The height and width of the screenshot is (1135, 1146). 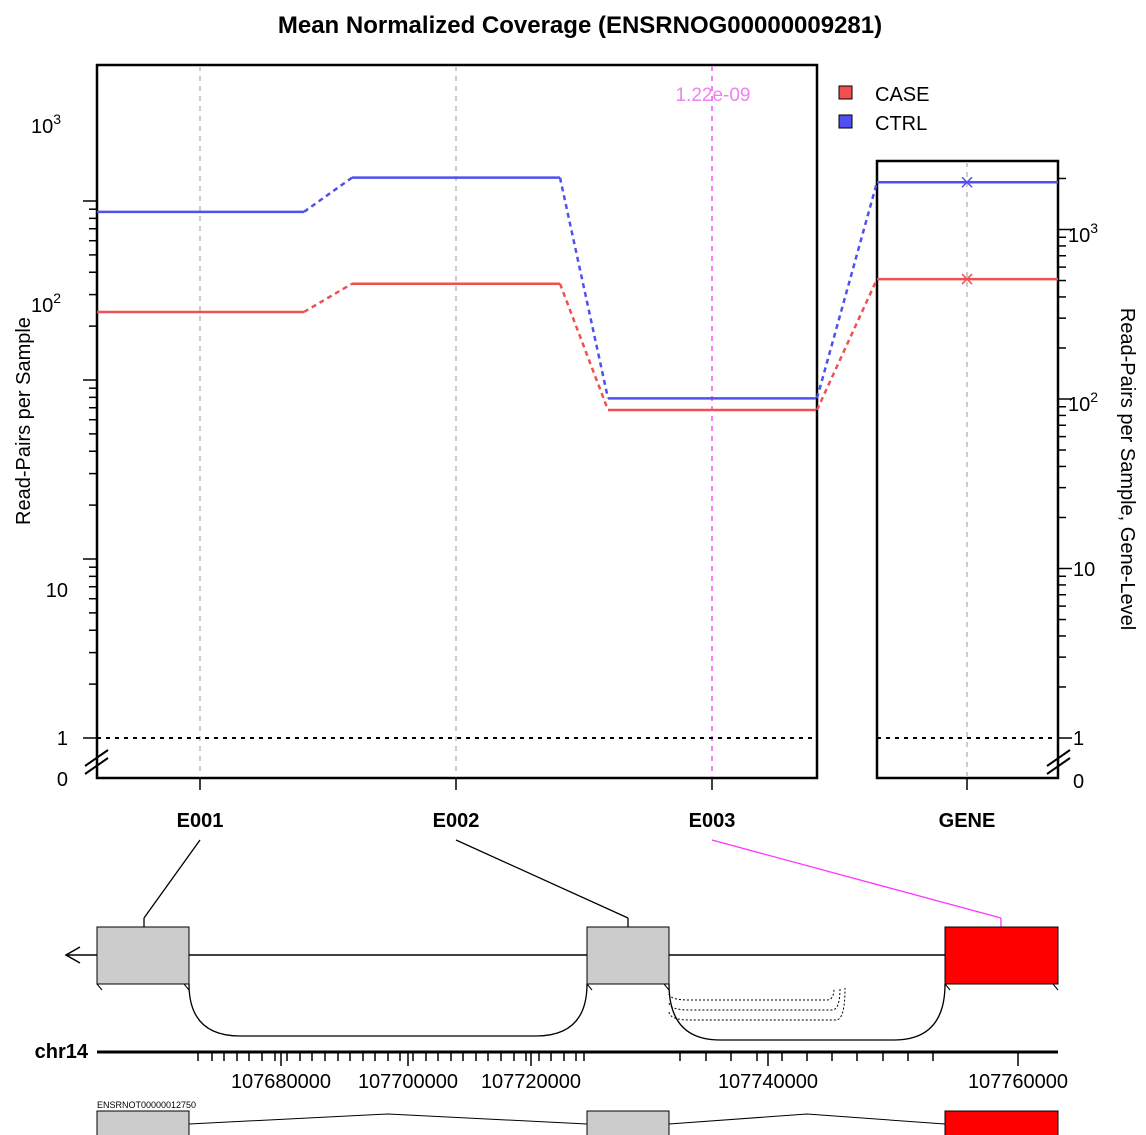 I want to click on right-tick-1000: 10³, so click(x=1083, y=233).